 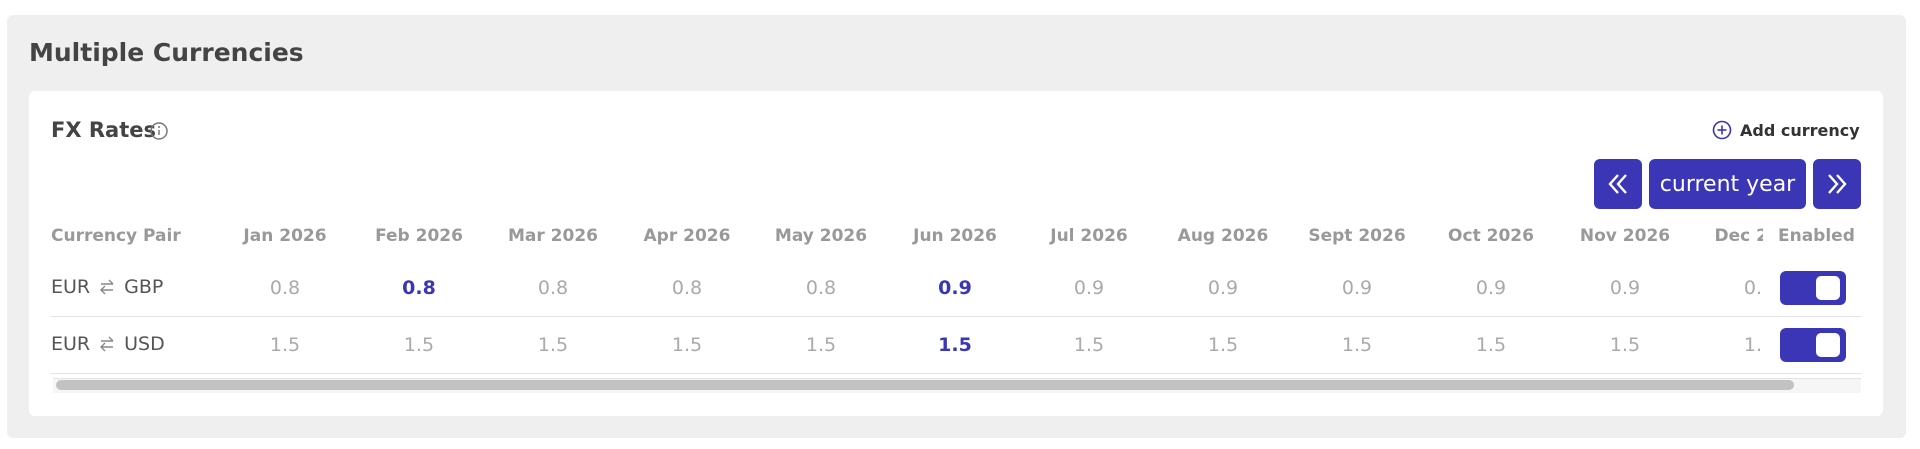 What do you see at coordinates (159, 131) in the screenshot?
I see `info-icon` at bounding box center [159, 131].